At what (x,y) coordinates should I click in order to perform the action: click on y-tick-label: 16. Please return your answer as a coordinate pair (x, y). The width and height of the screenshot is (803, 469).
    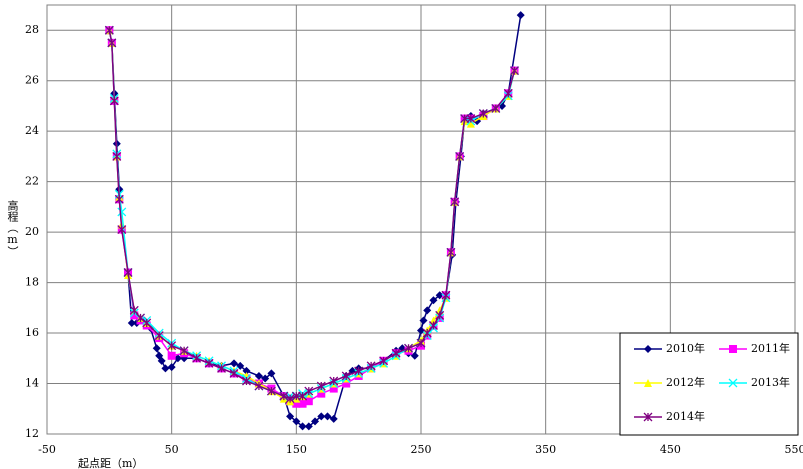
    Looking at the image, I should click on (32, 332).